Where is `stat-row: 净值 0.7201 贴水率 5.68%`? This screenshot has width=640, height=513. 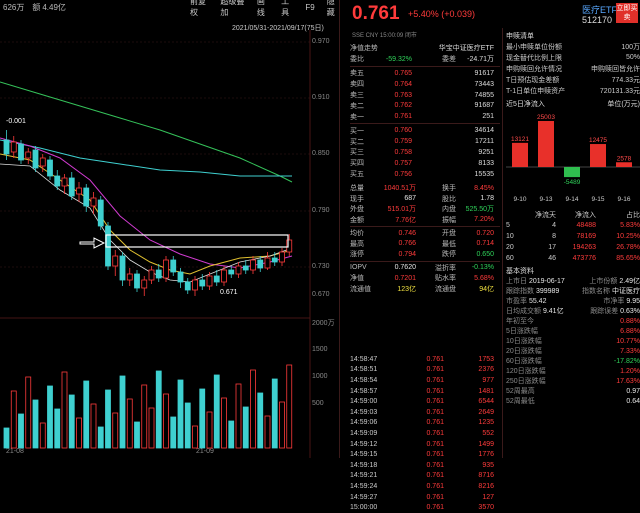 stat-row: 净值 0.7201 贴水率 5.68% is located at coordinates (425, 278).